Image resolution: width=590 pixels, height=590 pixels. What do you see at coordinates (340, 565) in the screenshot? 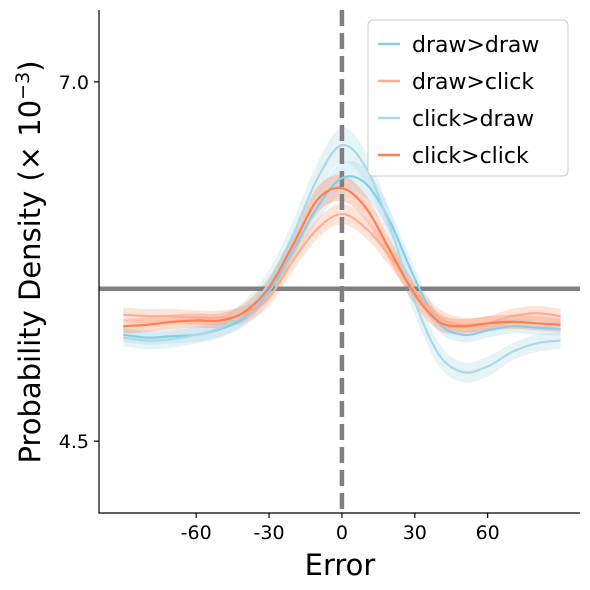
I see `x-axis-label: Error` at bounding box center [340, 565].